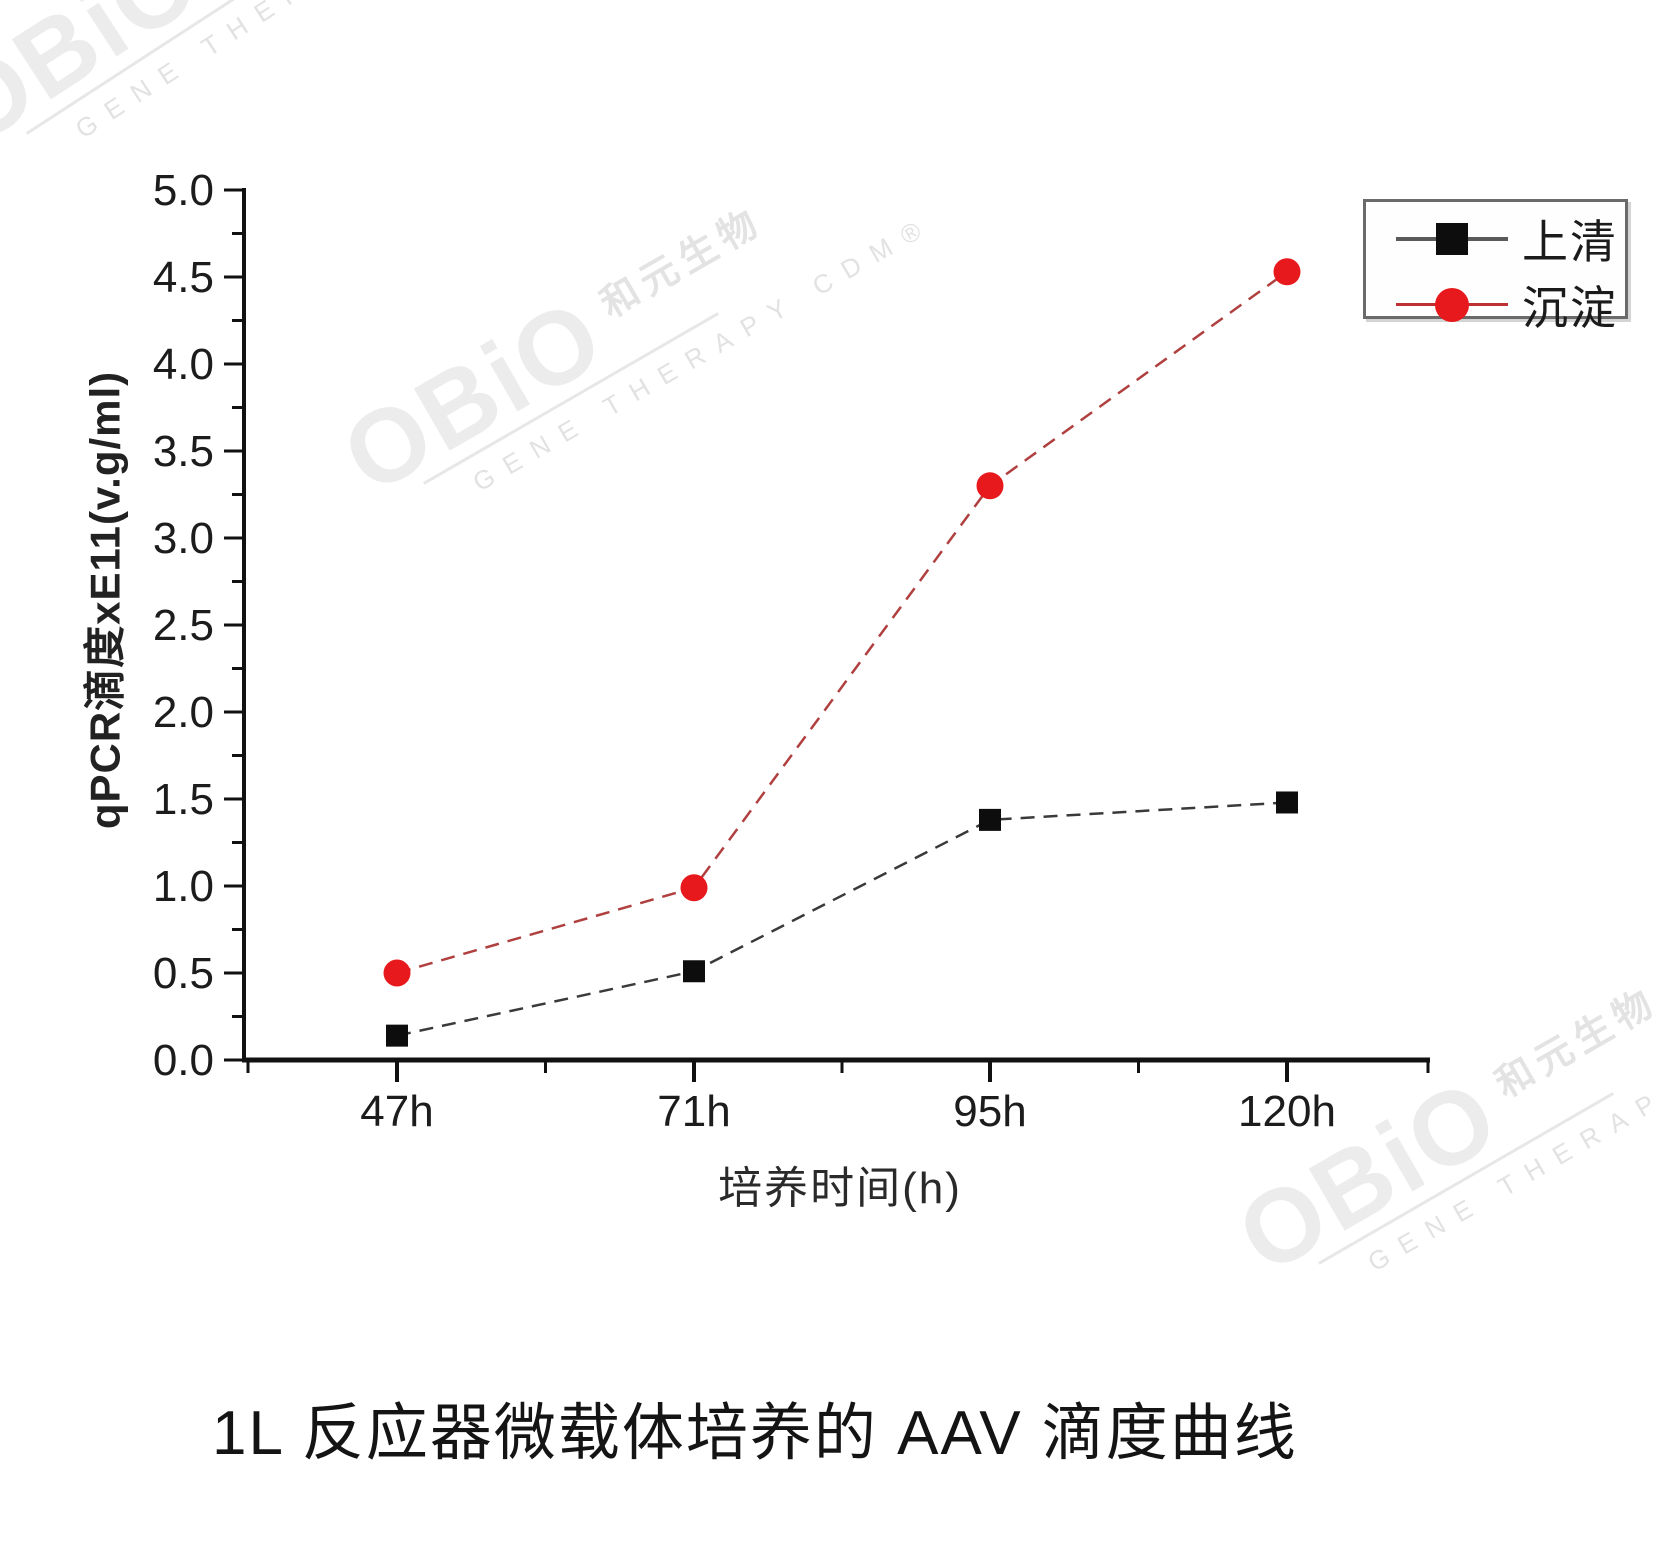  I want to click on legend-entry-pellet: 沉淀, so click(1510, 305).